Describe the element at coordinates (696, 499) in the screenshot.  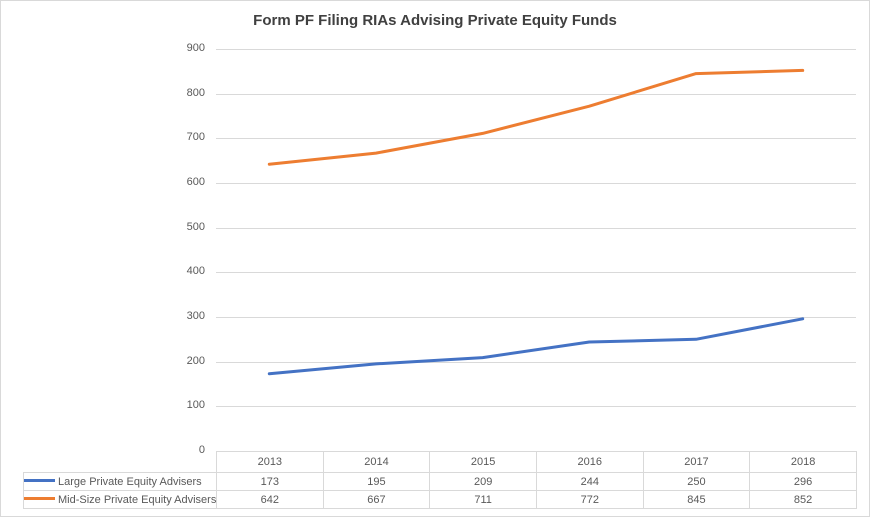
I see `value-cell: 845` at that location.